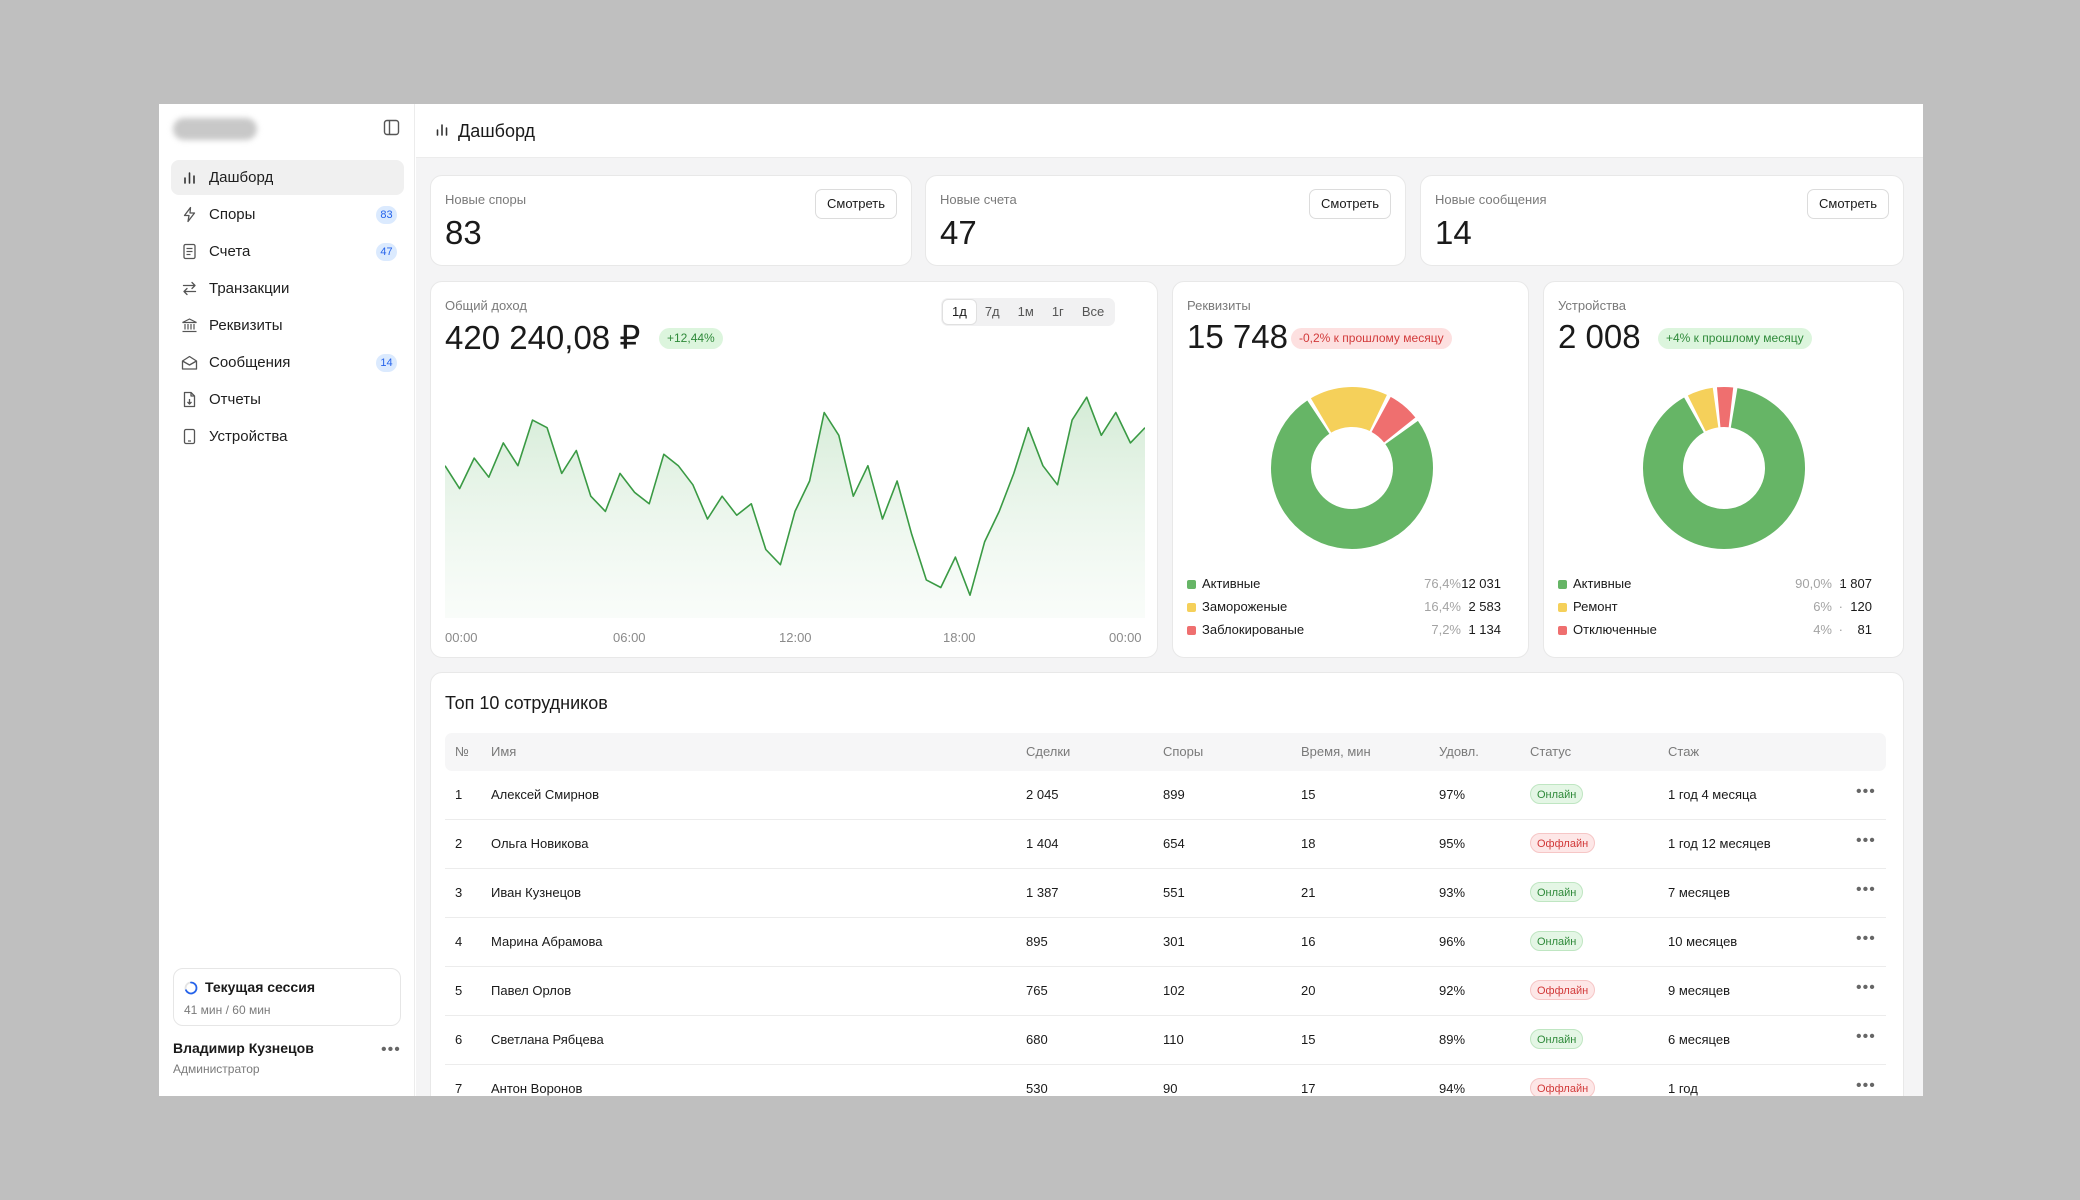 Image resolution: width=2080 pixels, height=1200 pixels. I want to click on sidebar-item-devices: Устройства, so click(287, 436).